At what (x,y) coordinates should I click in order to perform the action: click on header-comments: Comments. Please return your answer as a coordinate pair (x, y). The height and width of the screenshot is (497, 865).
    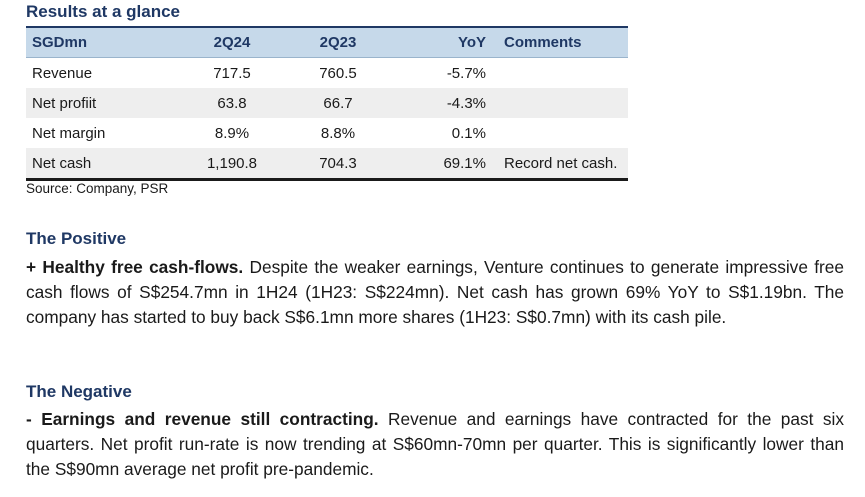
    Looking at the image, I should click on (564, 43).